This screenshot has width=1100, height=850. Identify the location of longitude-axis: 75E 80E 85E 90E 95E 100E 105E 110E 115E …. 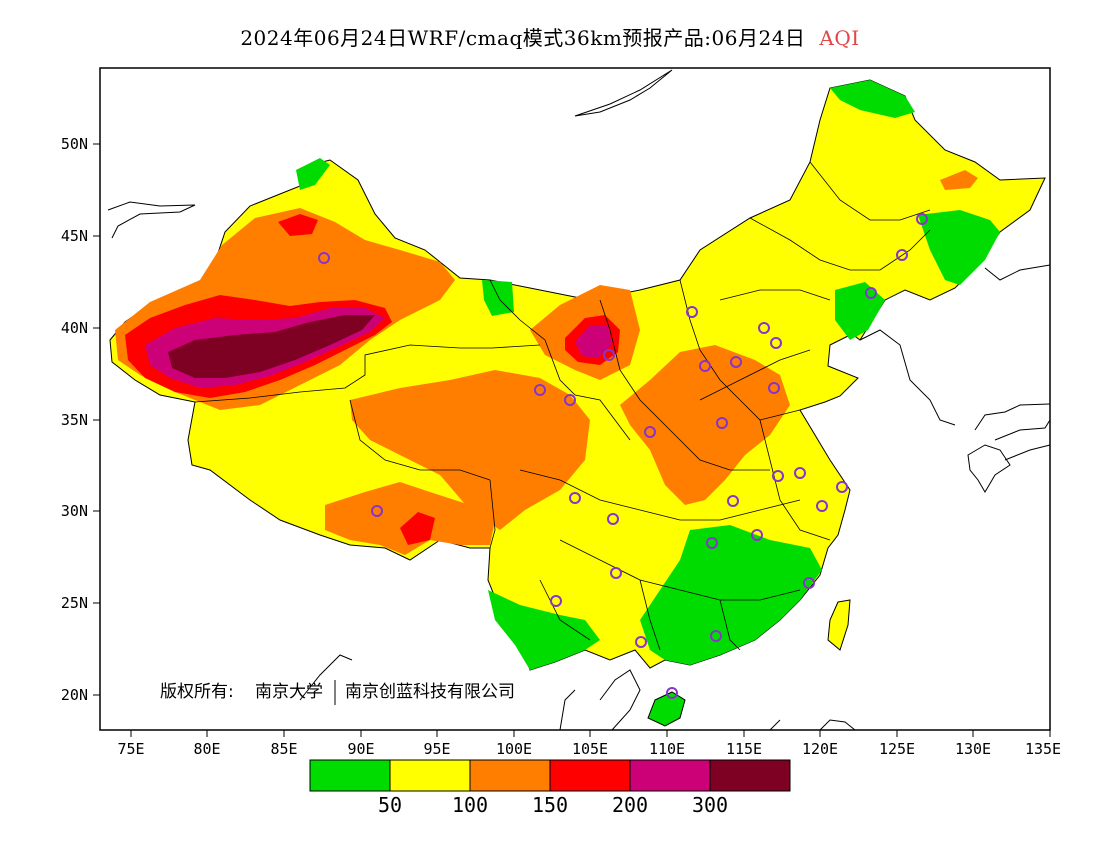
(589, 744).